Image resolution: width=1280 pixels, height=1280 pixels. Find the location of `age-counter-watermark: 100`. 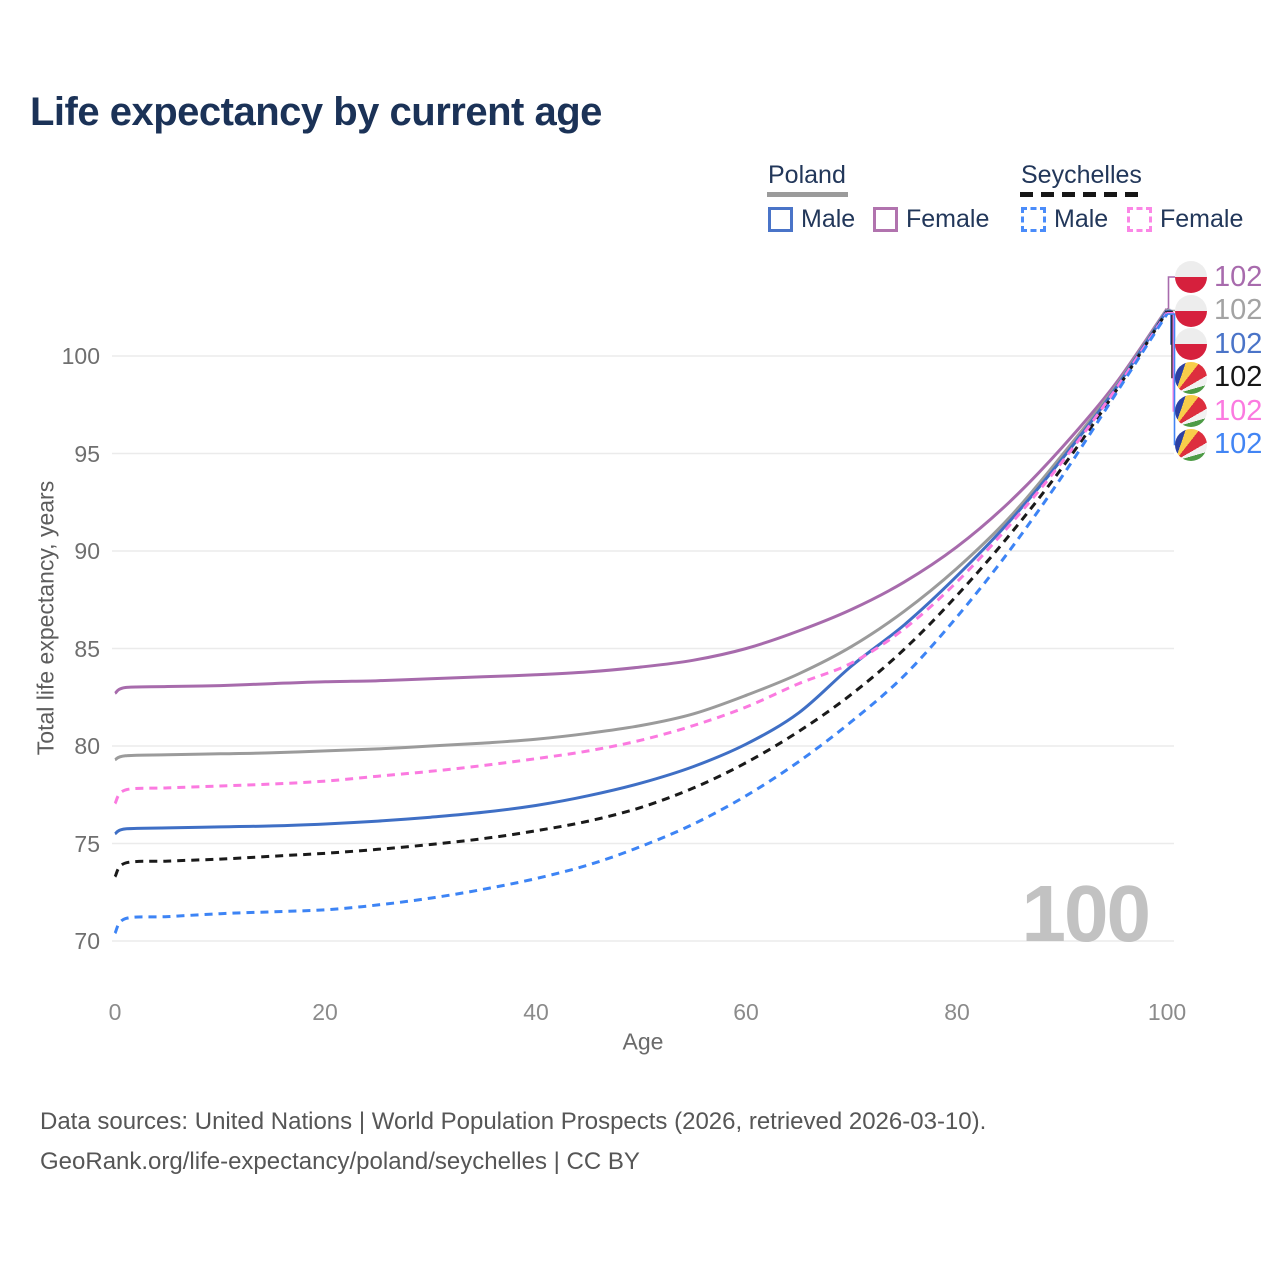

age-counter-watermark: 100 is located at coordinates (1086, 913).